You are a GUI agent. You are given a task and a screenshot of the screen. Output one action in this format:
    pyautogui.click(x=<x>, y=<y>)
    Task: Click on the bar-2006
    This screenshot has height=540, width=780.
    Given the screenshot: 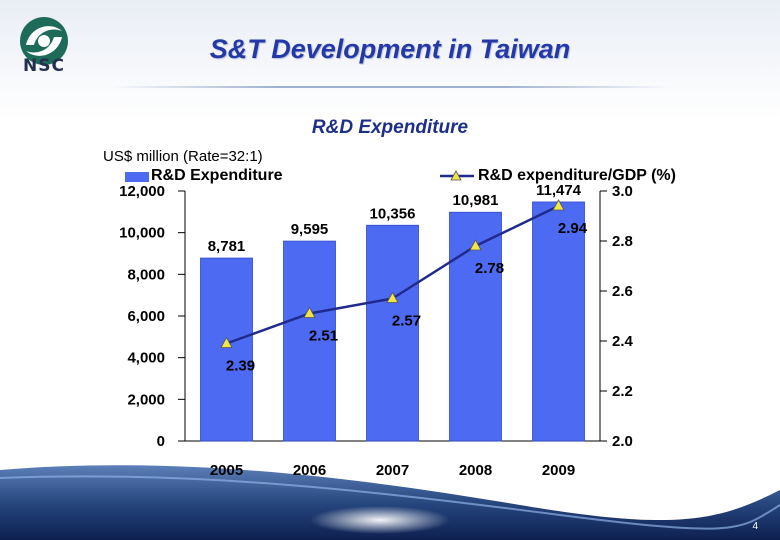 What is the action you would take?
    pyautogui.click(x=309, y=341)
    